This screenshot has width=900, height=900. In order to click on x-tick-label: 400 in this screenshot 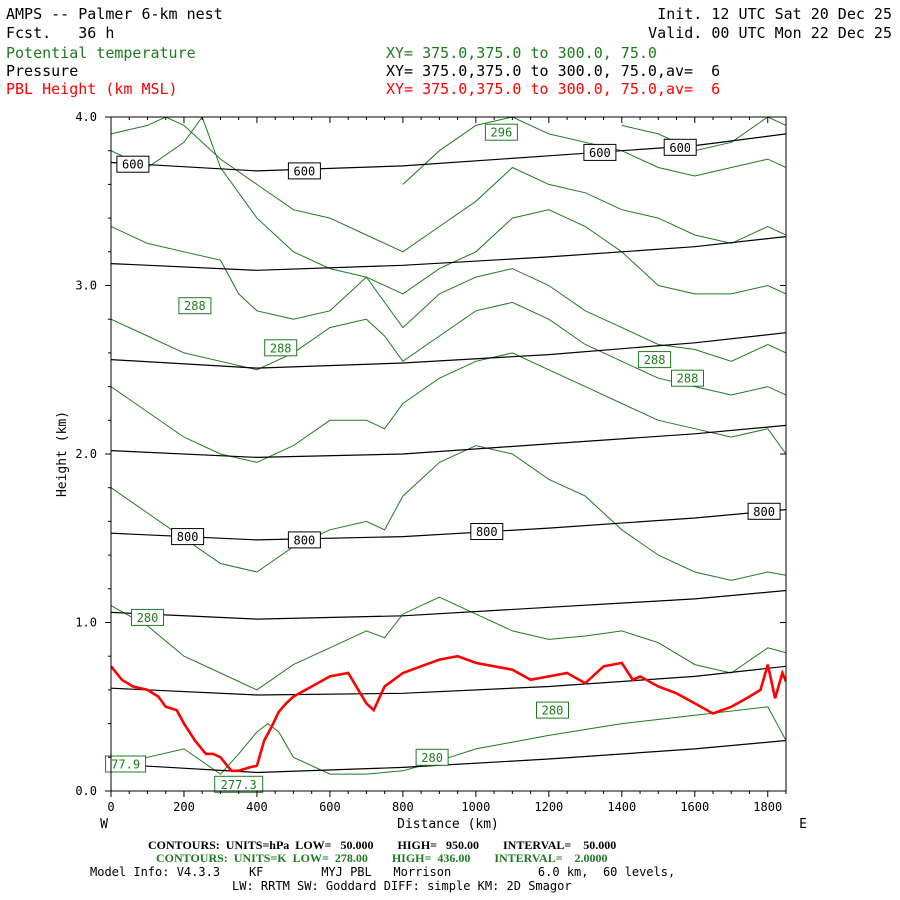, I will do `click(257, 807)`.